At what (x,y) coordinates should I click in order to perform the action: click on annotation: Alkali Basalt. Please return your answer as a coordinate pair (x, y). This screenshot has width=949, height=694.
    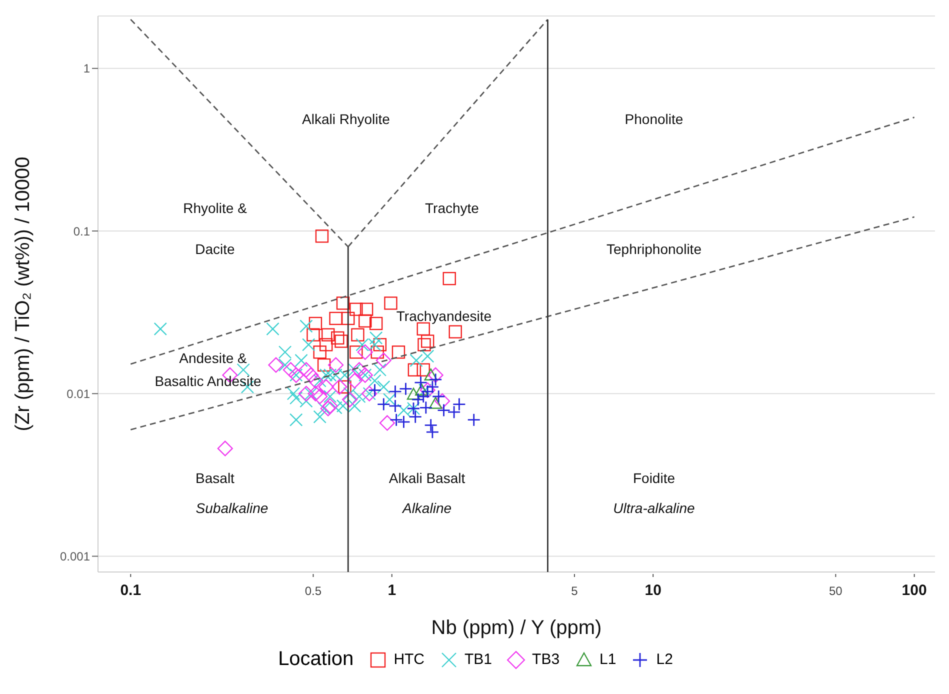
    Looking at the image, I should click on (427, 478).